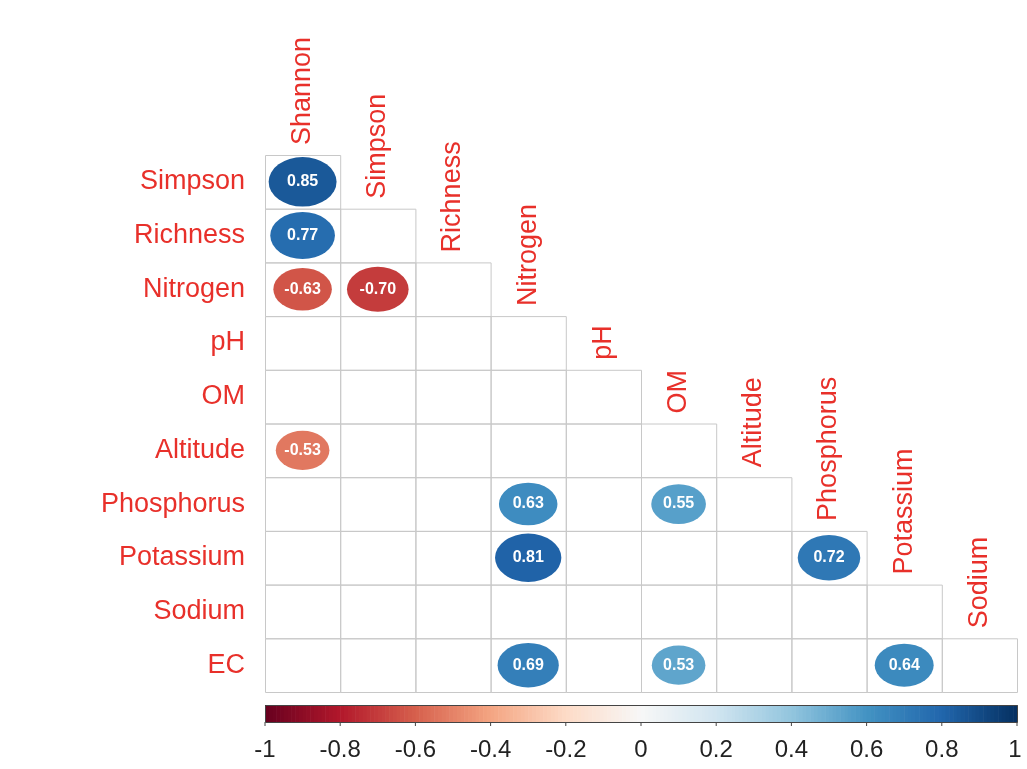 The image size is (1027, 769). What do you see at coordinates (528, 503) in the screenshot?
I see `data-label: 0.63` at bounding box center [528, 503].